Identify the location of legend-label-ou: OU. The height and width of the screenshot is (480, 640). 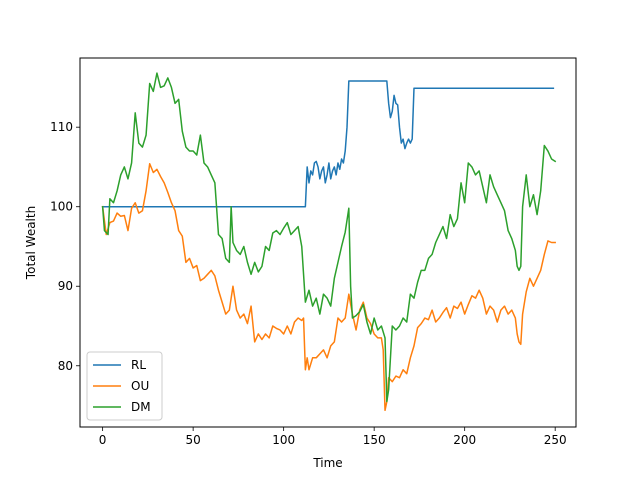
(140, 386).